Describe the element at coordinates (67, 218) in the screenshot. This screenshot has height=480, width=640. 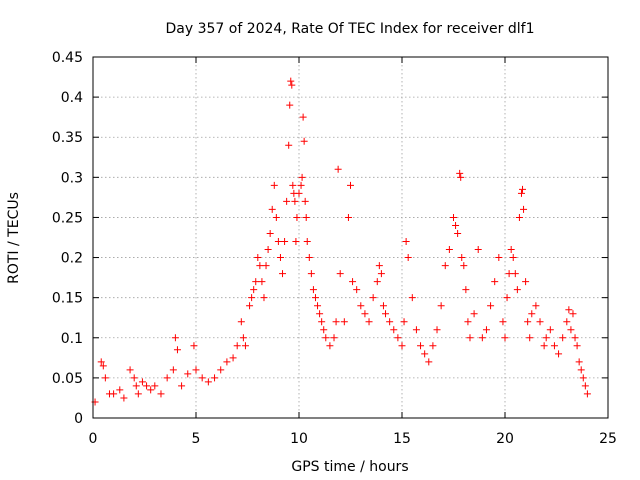
I see `y-tick-label: 0.25` at that location.